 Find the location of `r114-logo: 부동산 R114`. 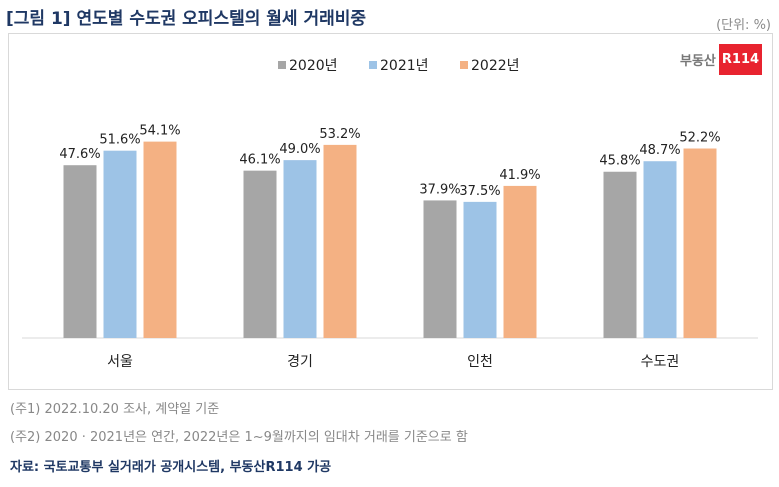

r114-logo: 부동산 R114 is located at coordinates (721, 59).